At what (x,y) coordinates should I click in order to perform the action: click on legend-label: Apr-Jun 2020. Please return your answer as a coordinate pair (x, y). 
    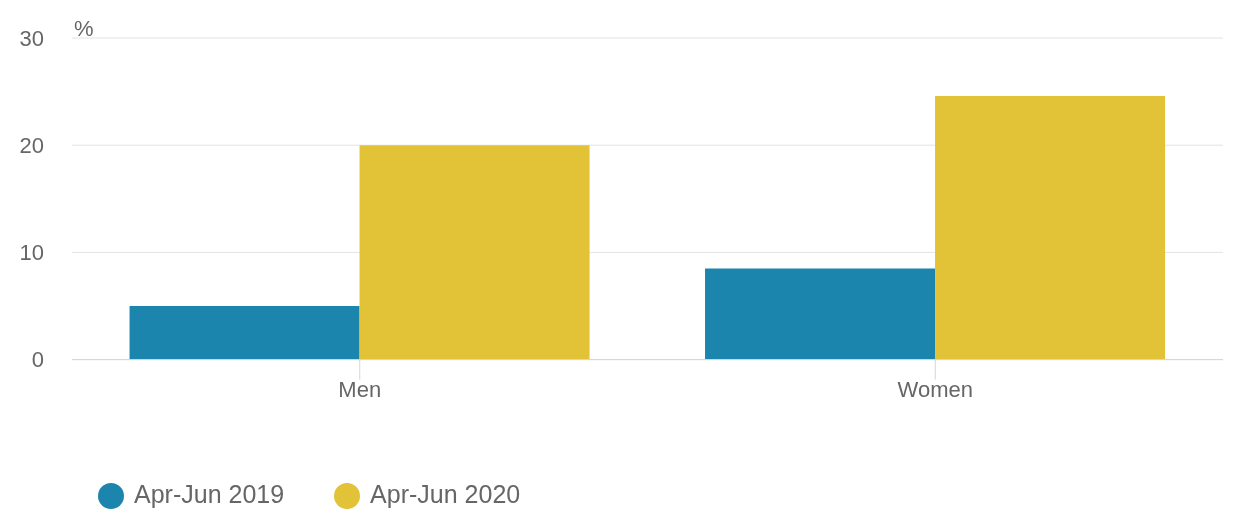
    Looking at the image, I should click on (445, 493).